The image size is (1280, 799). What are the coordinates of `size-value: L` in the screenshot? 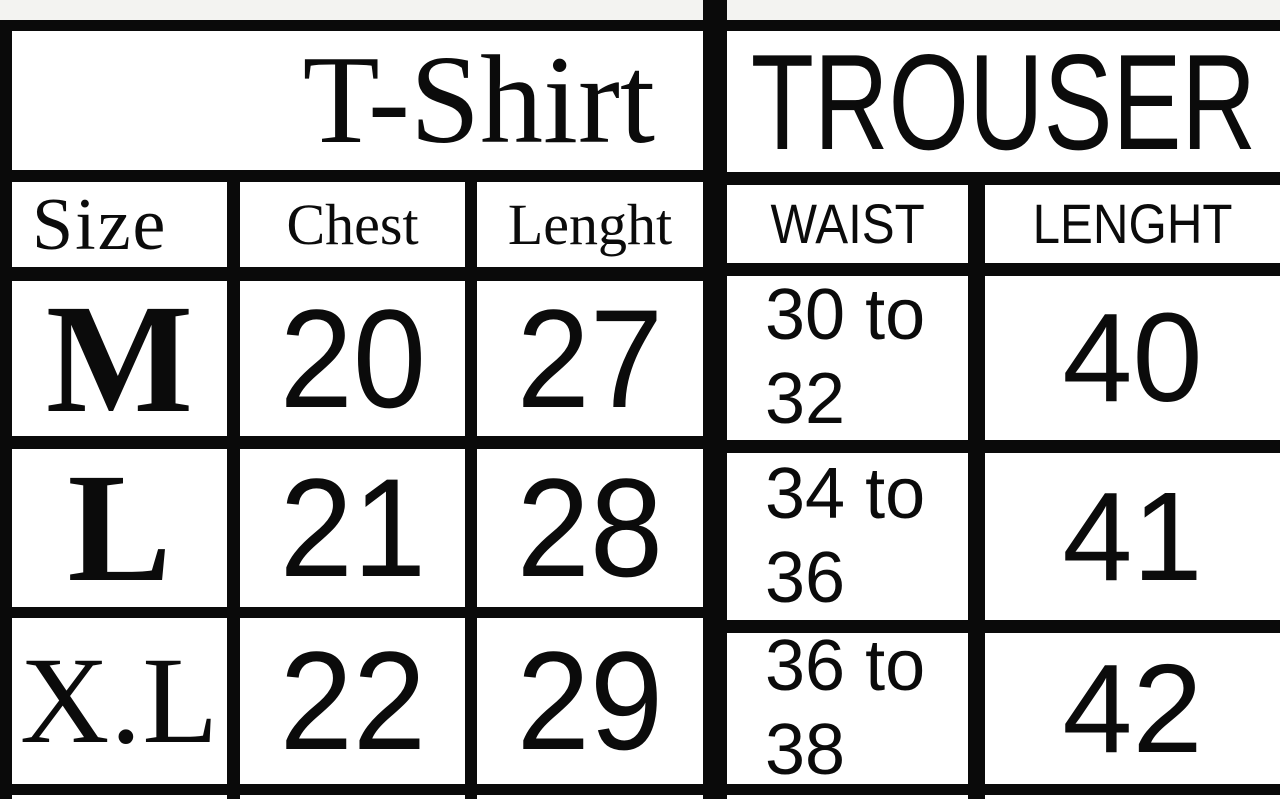 It's located at (119, 528).